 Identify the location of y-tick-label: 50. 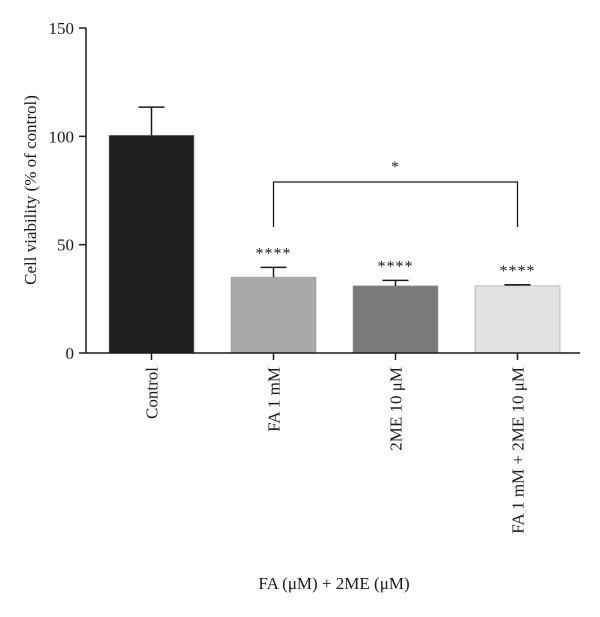
(65, 245).